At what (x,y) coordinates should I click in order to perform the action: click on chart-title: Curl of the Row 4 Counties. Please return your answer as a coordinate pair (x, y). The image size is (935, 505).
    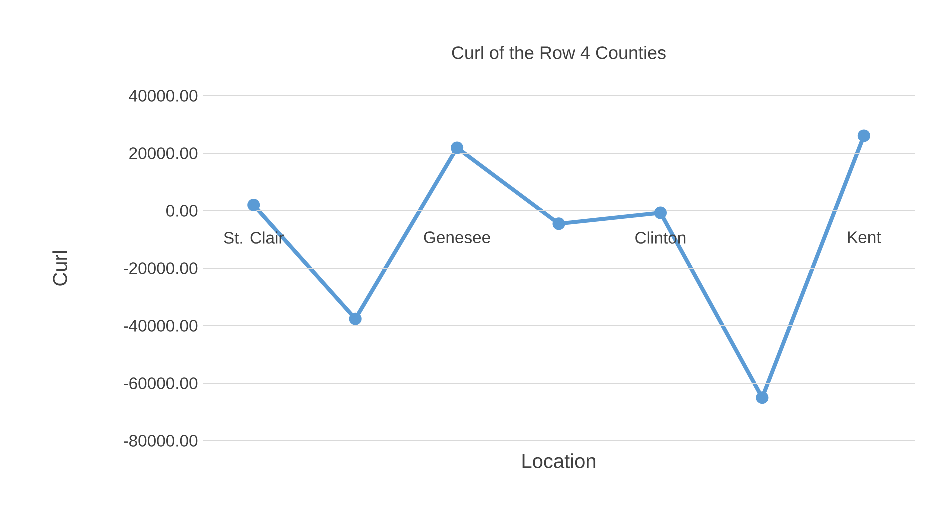
    Looking at the image, I should click on (559, 53).